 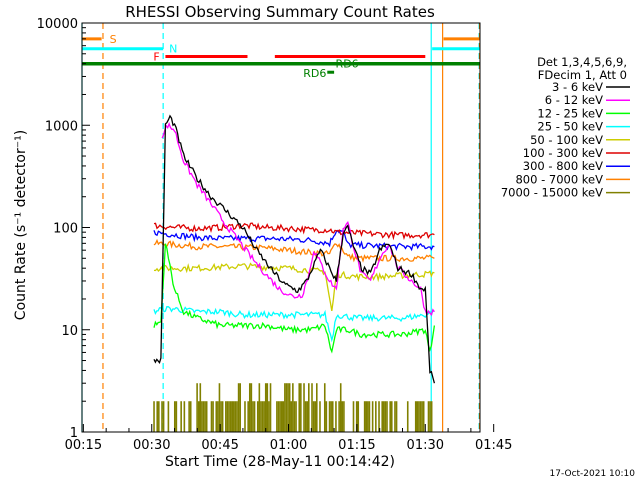 I want to click on flag-label: F, so click(x=156, y=57).